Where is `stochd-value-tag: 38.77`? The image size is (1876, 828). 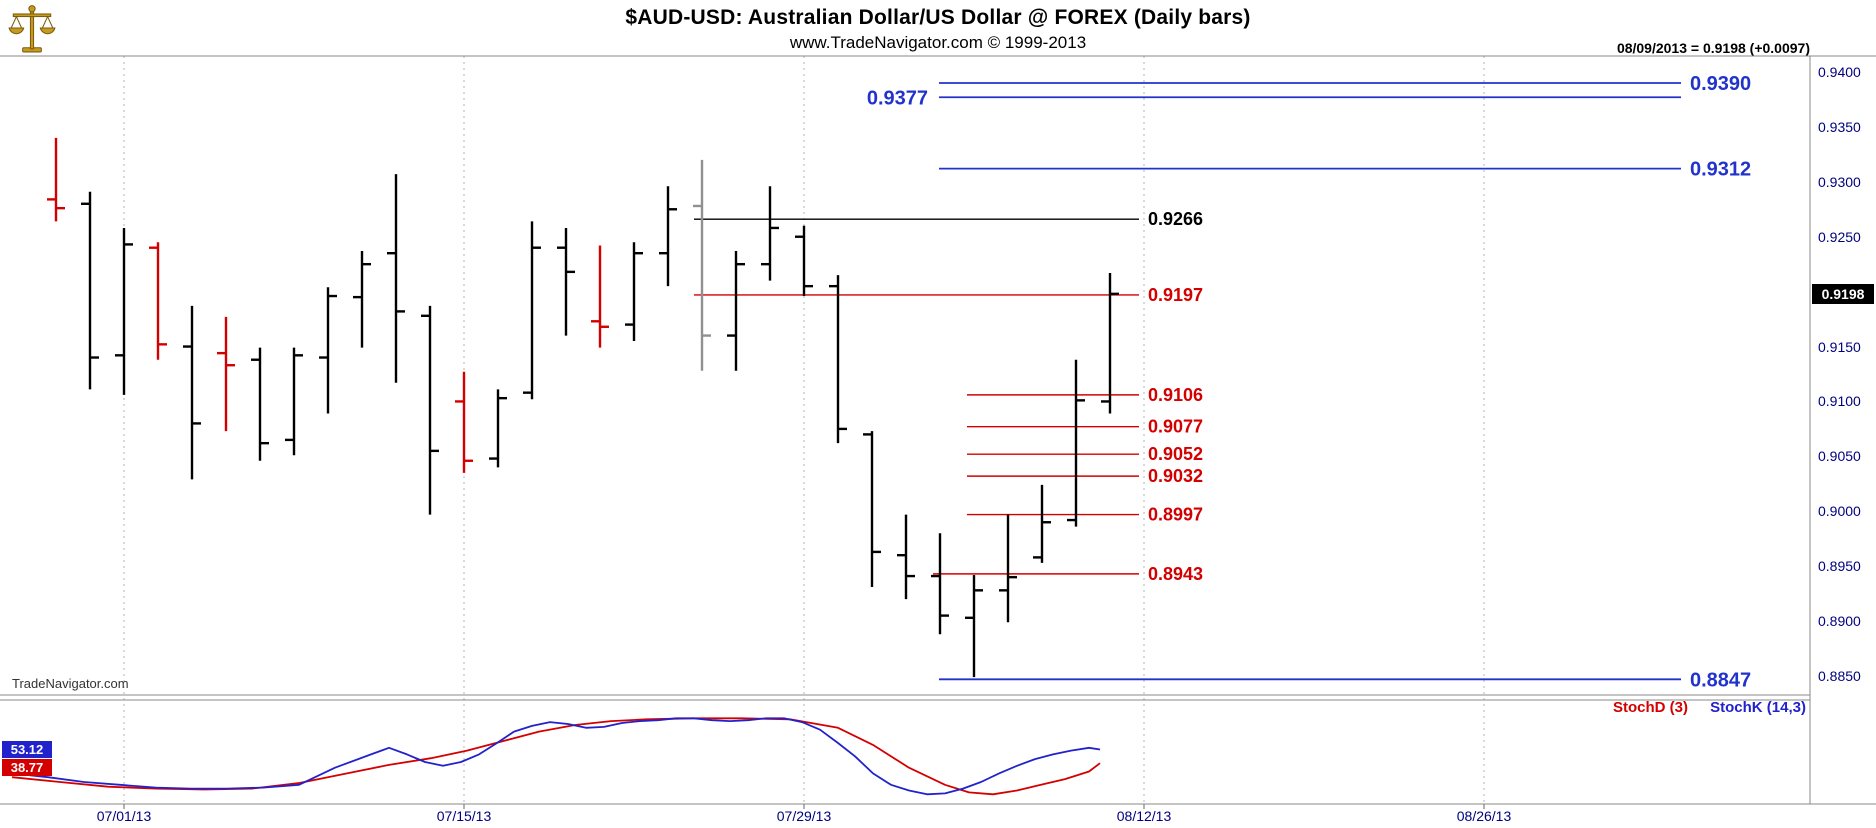 stochd-value-tag: 38.77 is located at coordinates (27, 767).